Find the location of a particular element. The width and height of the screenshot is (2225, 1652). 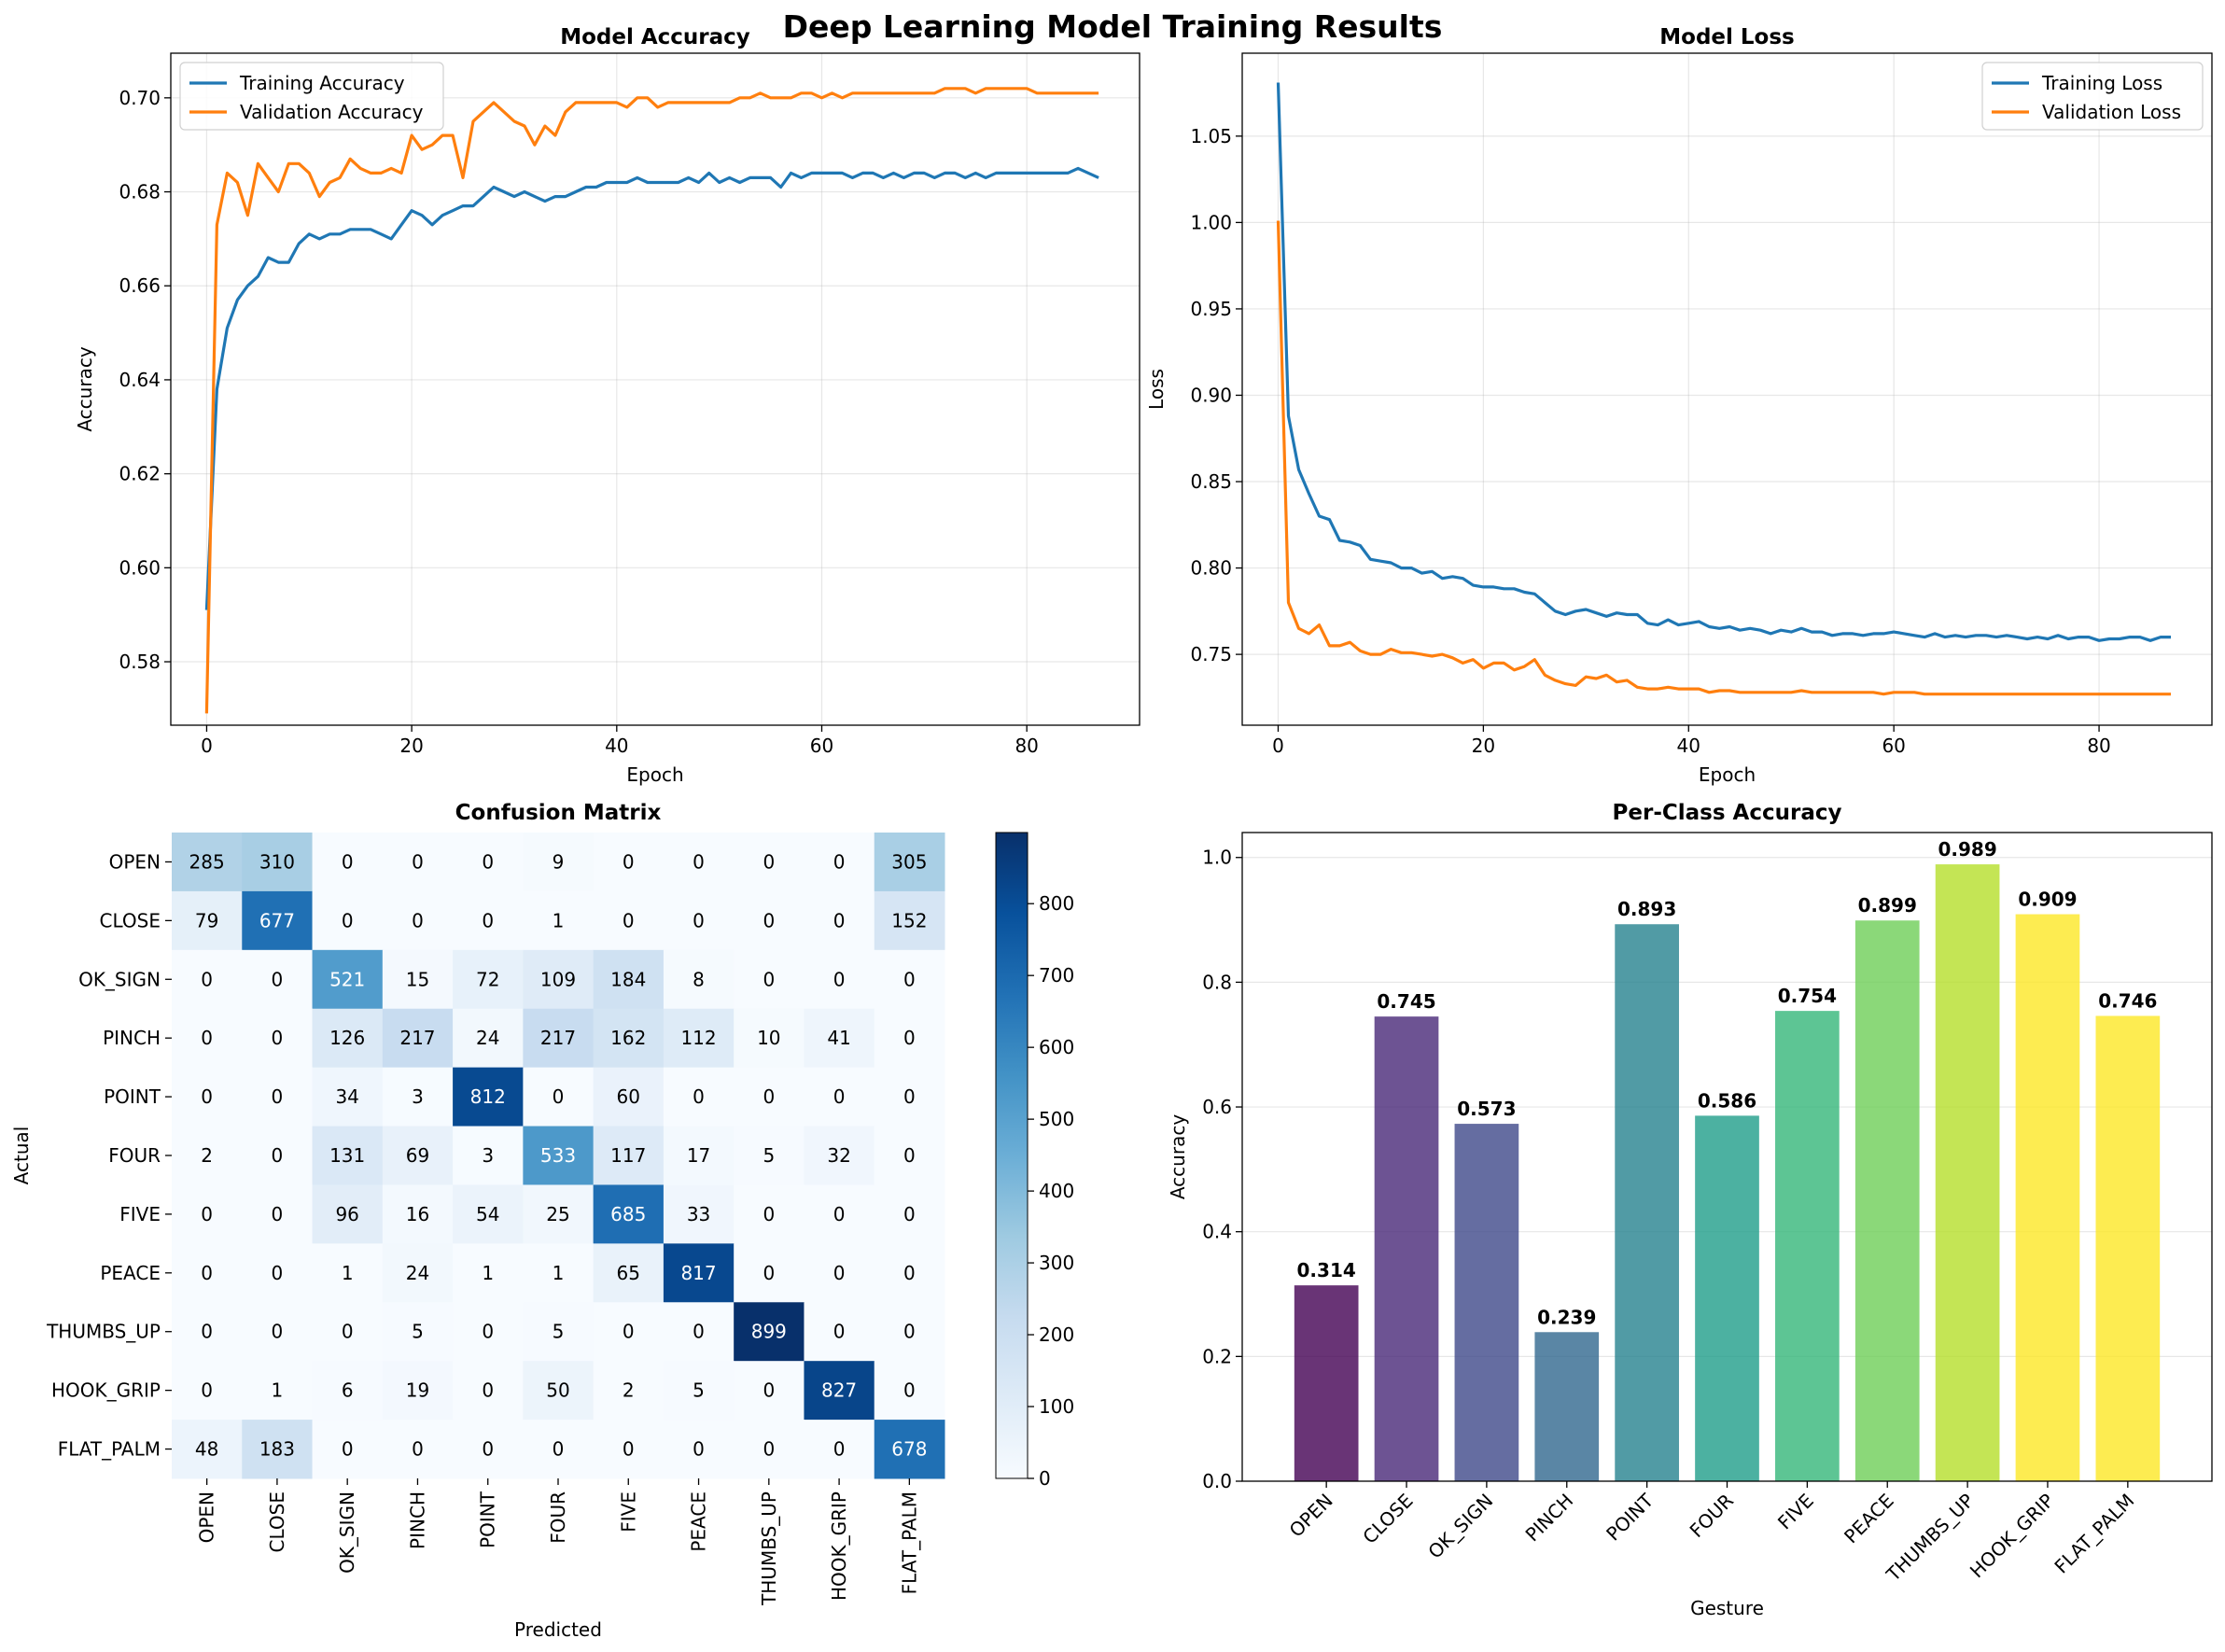

cell-value: 5 is located at coordinates (559, 1332).